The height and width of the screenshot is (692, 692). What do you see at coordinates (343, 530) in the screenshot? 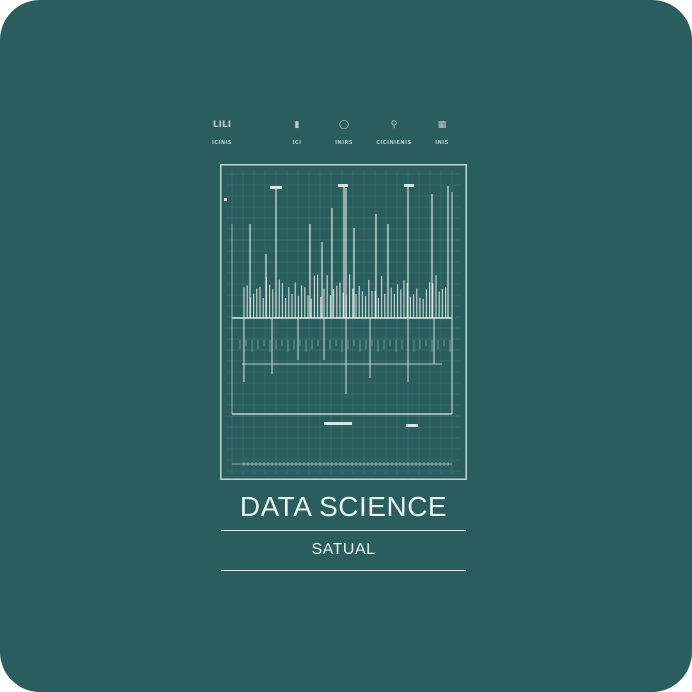
I see `title-rule` at bounding box center [343, 530].